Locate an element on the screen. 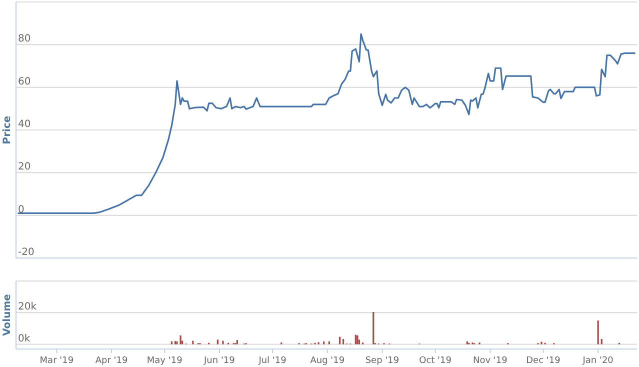  y-tick-label: 60 is located at coordinates (24, 82).